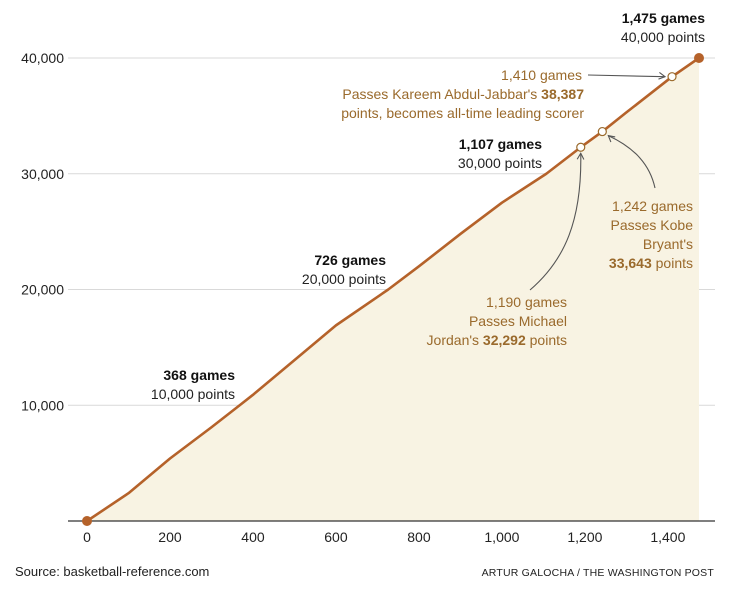  What do you see at coordinates (562, 94) in the screenshot?
I see `milestone-value: 38,387` at bounding box center [562, 94].